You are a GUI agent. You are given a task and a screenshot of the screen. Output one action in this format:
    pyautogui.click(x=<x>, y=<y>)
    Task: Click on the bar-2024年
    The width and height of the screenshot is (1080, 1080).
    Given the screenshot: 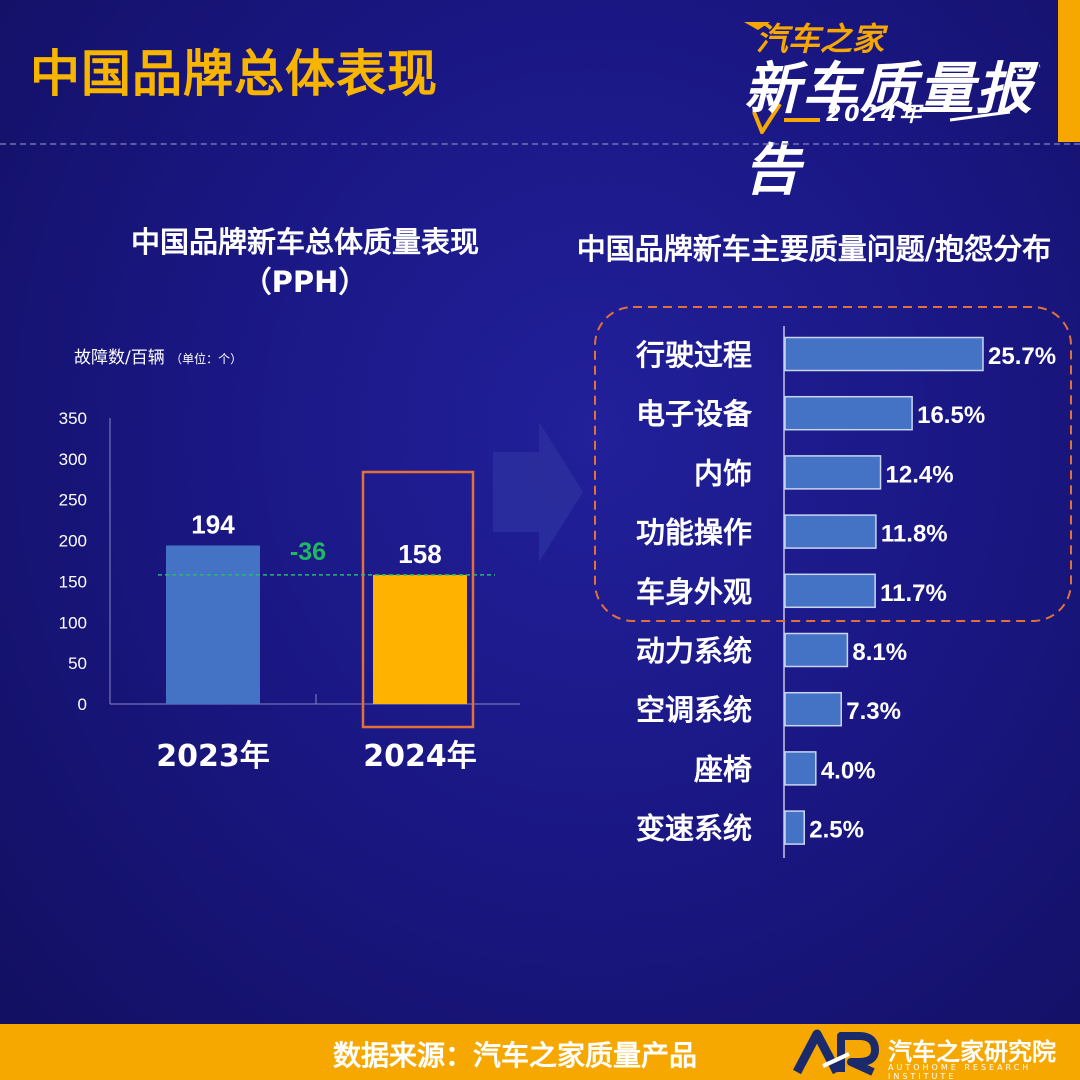 What is the action you would take?
    pyautogui.click(x=420, y=639)
    